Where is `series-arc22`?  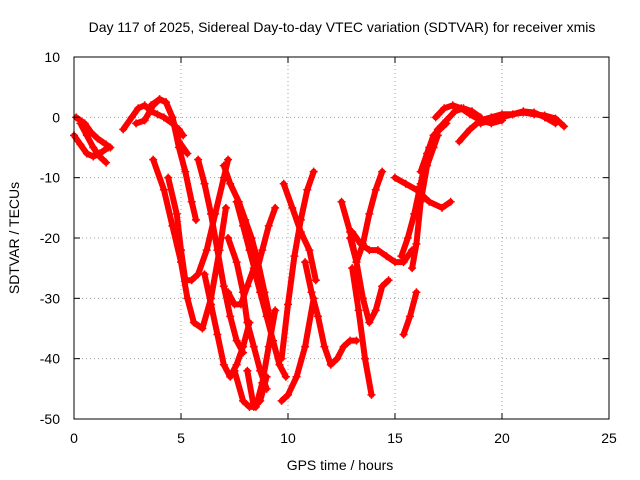
series-arc22 is located at coordinates (362, 331).